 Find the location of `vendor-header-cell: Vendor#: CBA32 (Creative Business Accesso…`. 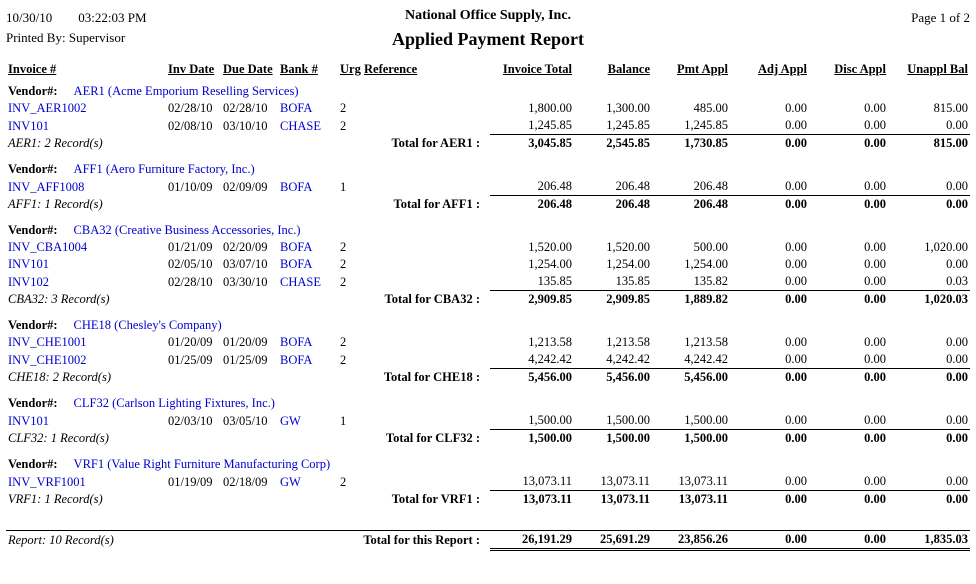

vendor-header-cell: Vendor#: CBA32 (Creative Business Accesso… is located at coordinates (488, 230).